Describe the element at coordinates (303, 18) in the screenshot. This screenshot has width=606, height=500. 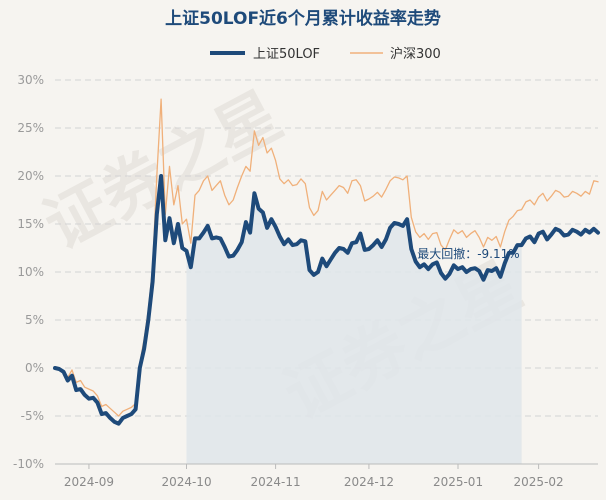
I see `chart-title: 上证50LOF近6个月累计收益率走势` at that location.